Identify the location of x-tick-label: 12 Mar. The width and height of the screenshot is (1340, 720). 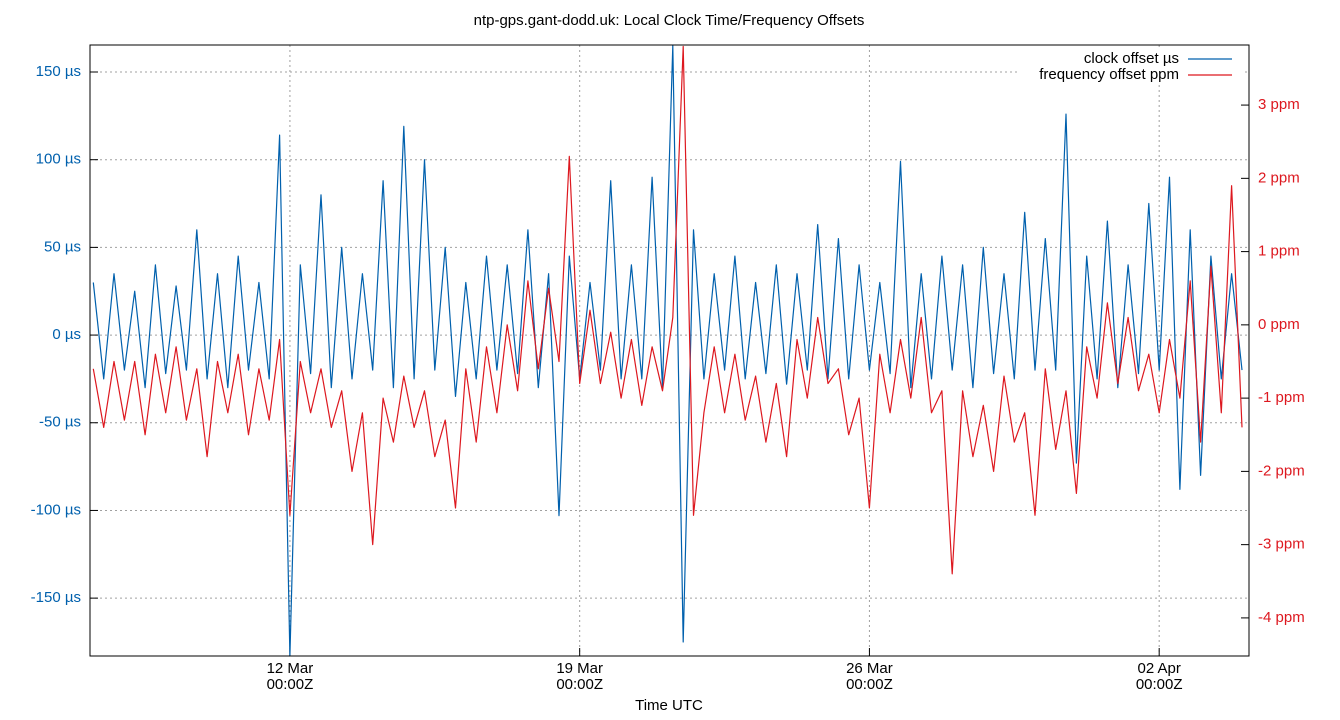
(290, 668).